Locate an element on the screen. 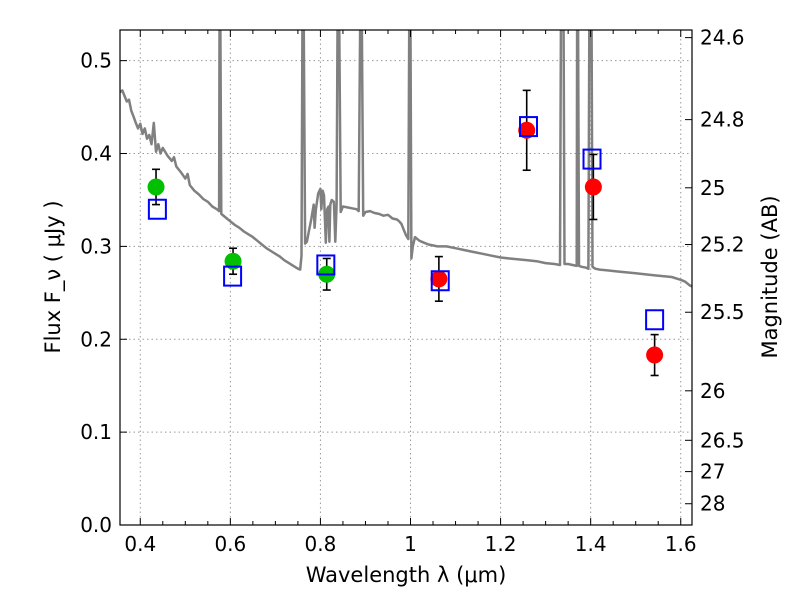  x-tick-label: 1.6 is located at coordinates (681, 544).